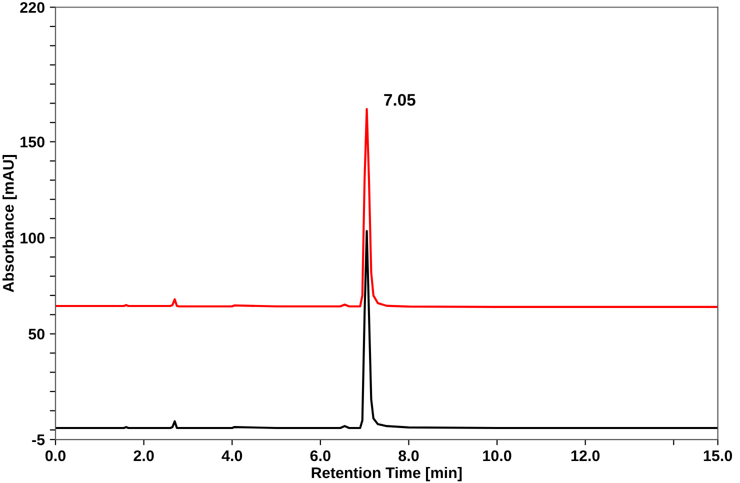 The width and height of the screenshot is (740, 483). I want to click on x-tick-label: 2.0, so click(144, 456).